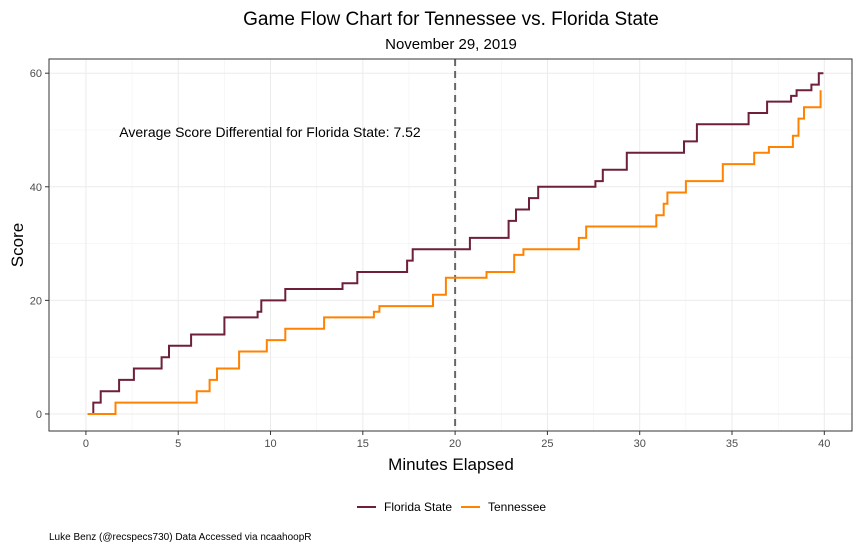 This screenshot has width=860, height=550. What do you see at coordinates (418, 507) in the screenshot?
I see `legend-label-florida-state: Florida State` at bounding box center [418, 507].